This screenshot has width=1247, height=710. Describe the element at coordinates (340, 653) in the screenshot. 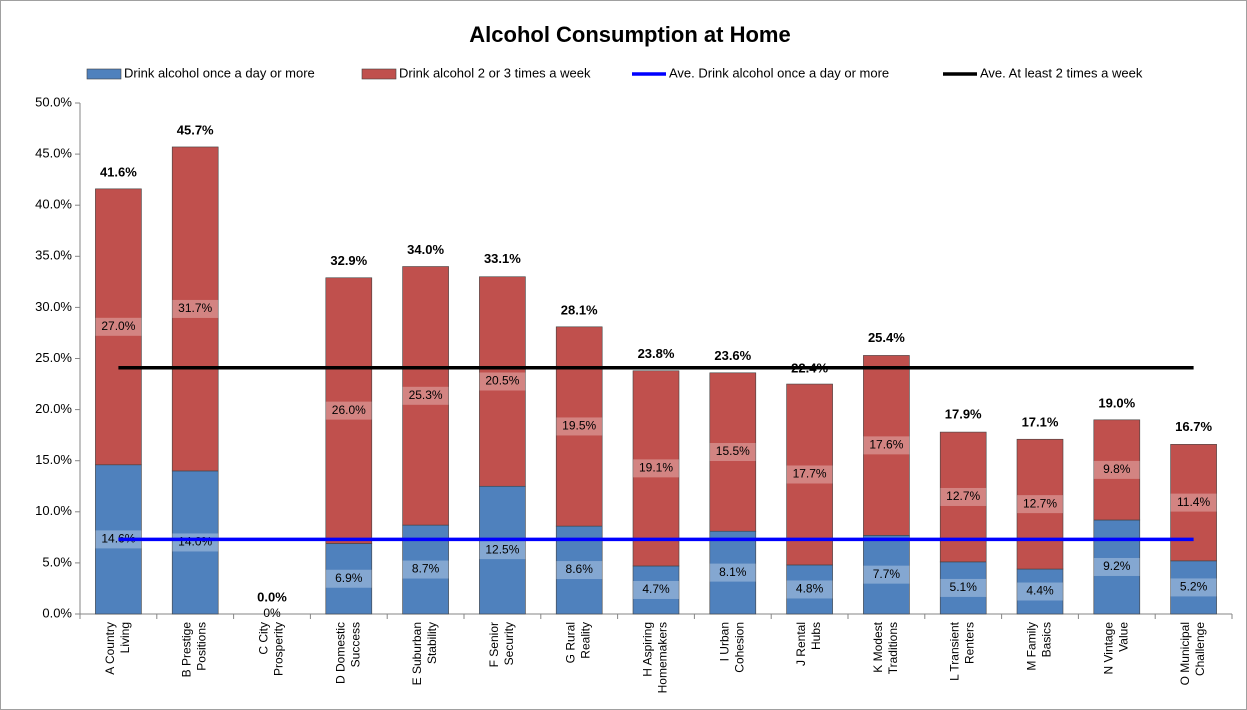

I see `x-tick-label-line: D Domestic` at that location.